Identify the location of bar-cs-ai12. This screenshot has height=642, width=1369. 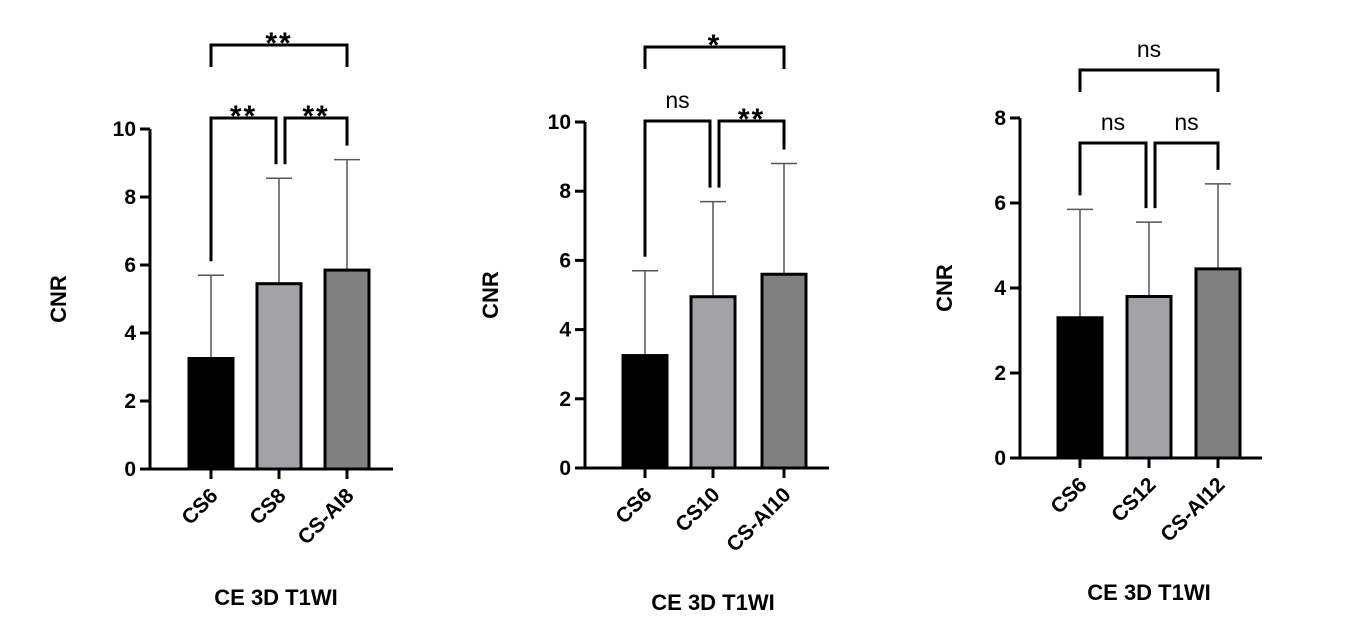
(1218, 363).